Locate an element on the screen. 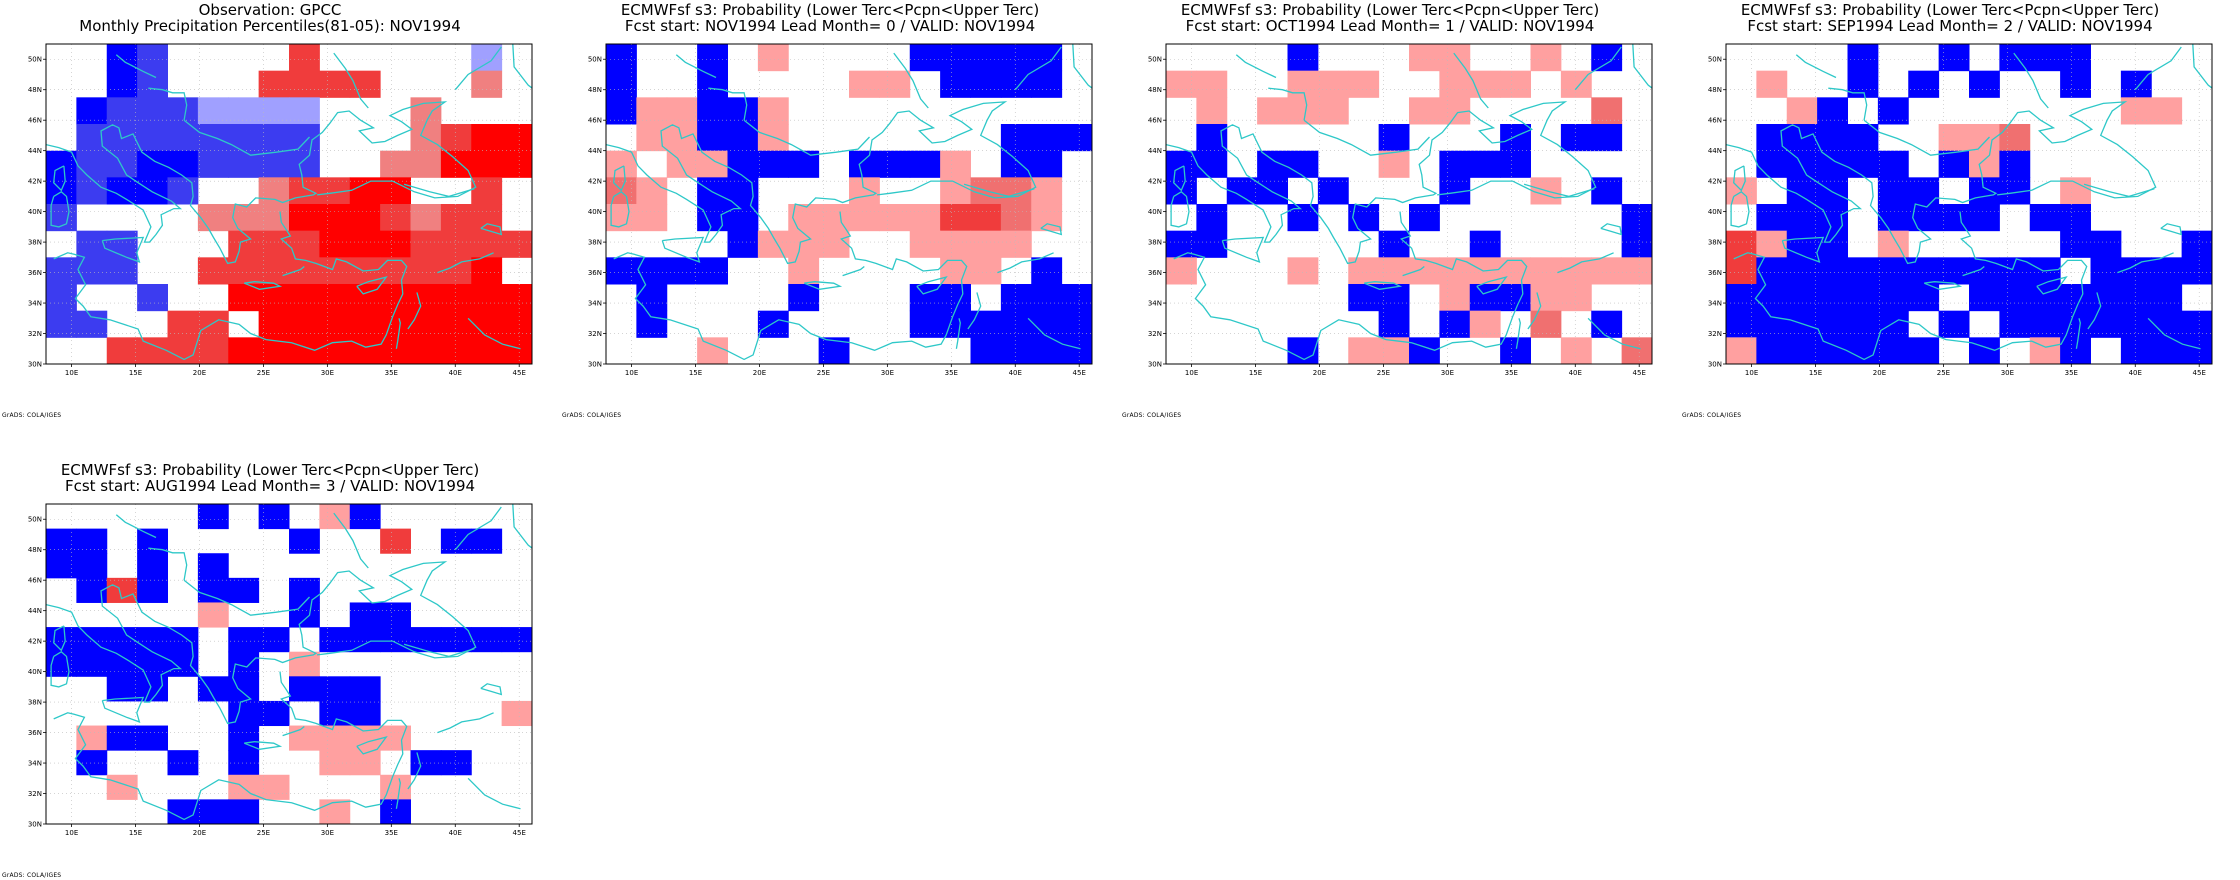  lat-tick-label: 46N is located at coordinates (35, 121).